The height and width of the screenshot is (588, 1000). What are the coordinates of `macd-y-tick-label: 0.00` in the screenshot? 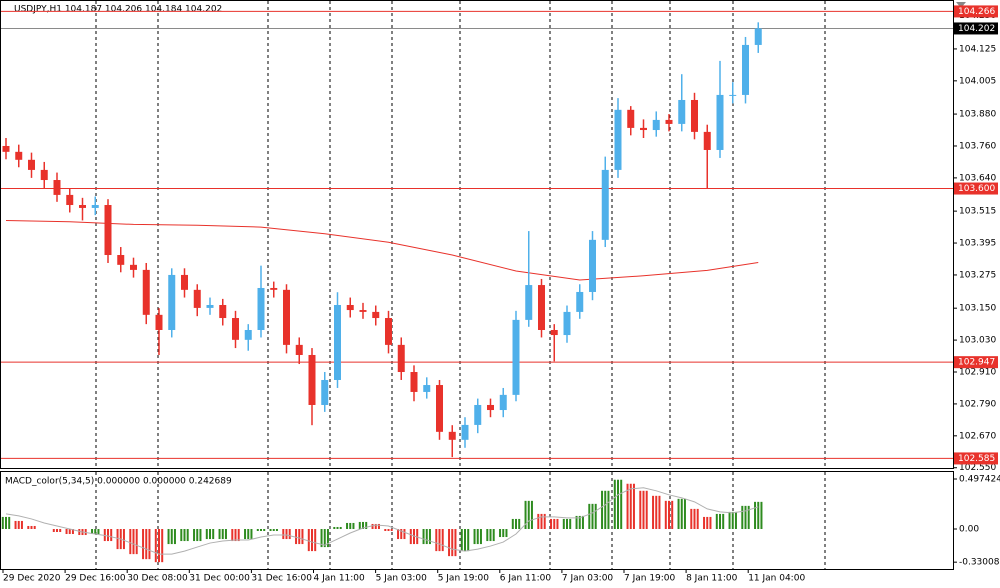 It's located at (969, 529).